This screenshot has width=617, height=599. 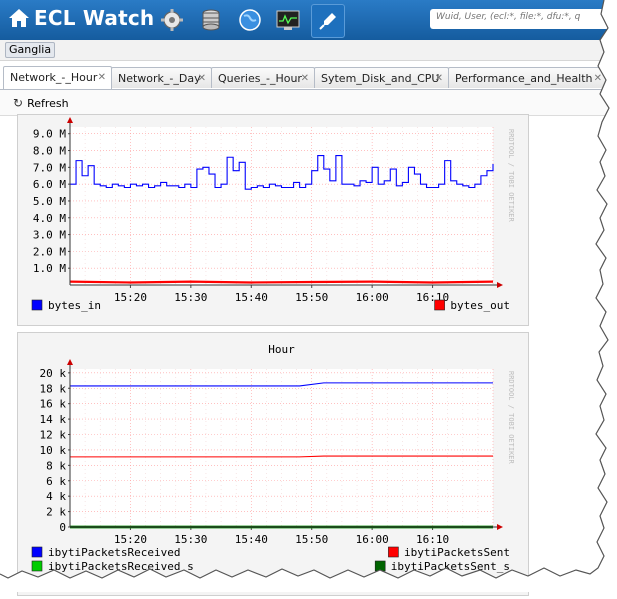 What do you see at coordinates (53, 388) in the screenshot?
I see `y-tick-label: 18 k` at bounding box center [53, 388].